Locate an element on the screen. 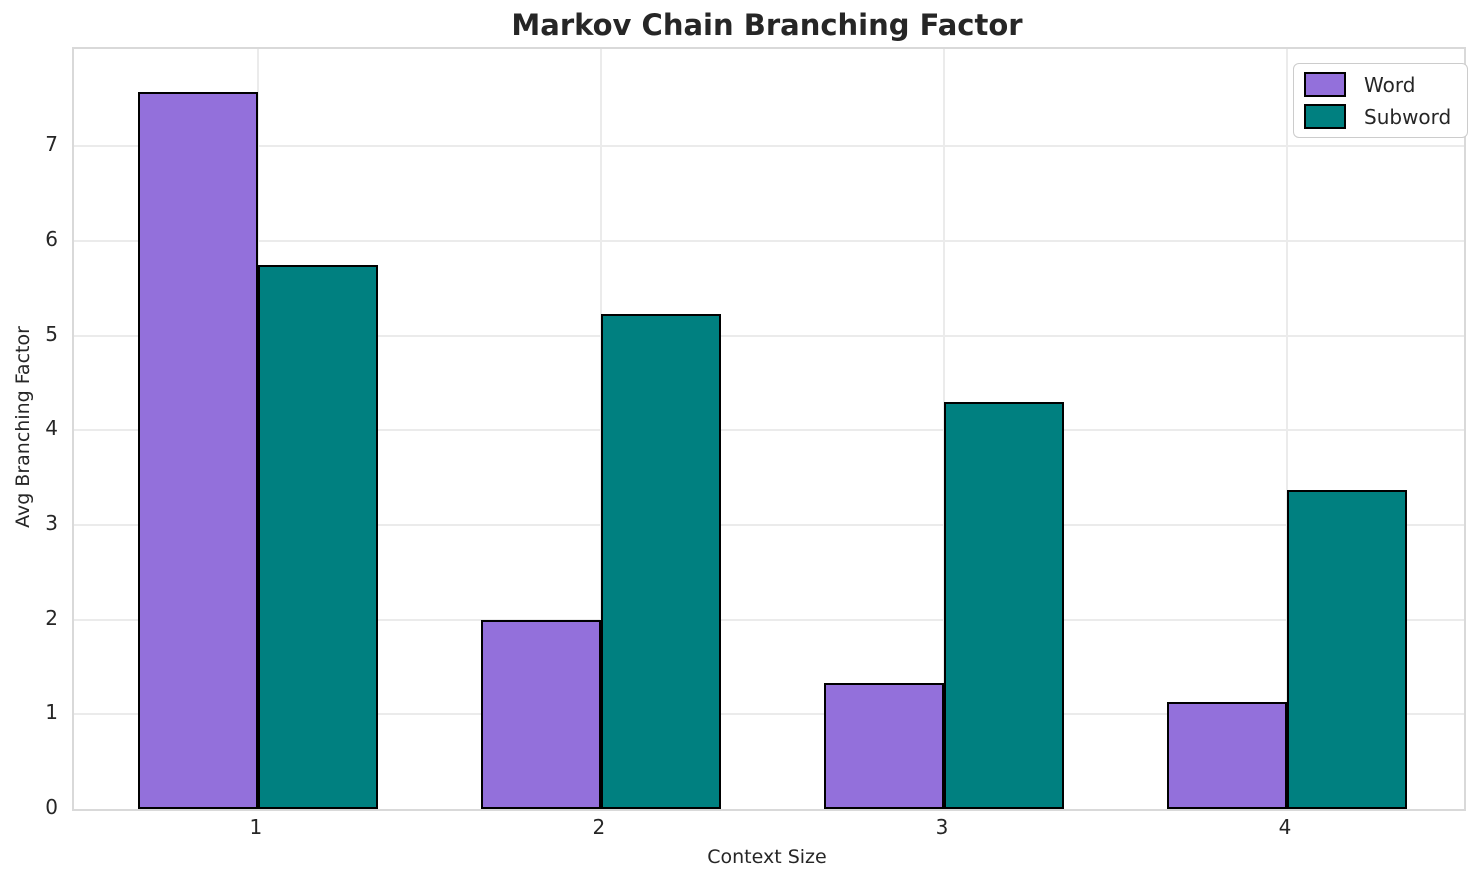 This screenshot has width=1484, height=885. y-tick-label: 0 is located at coordinates (51, 807).